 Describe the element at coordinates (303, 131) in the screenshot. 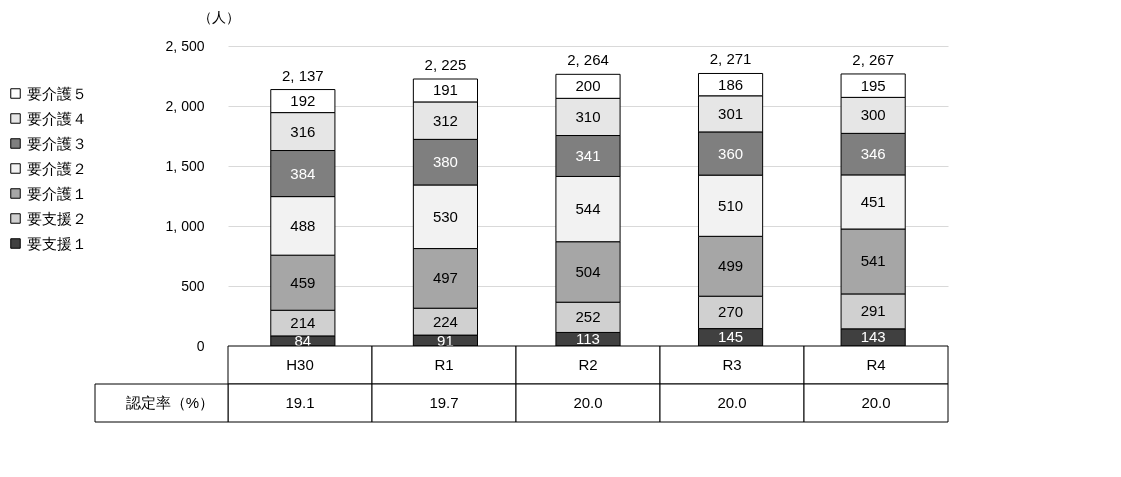

I see `data-label: 316` at that location.